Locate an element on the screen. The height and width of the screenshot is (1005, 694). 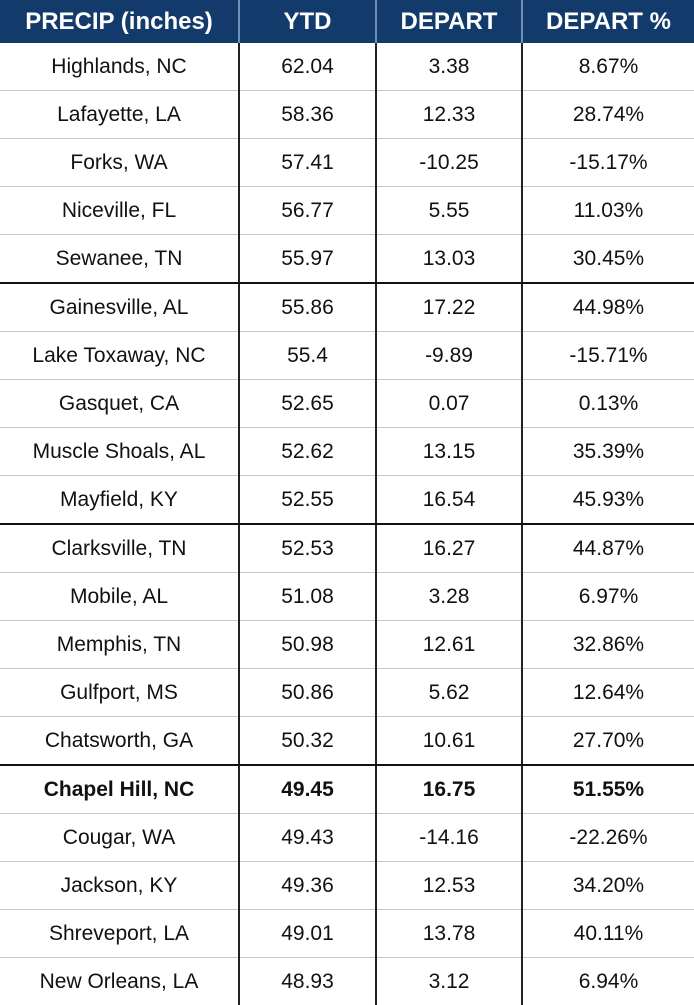
table-row: Sewanee, TN 55.97 13.03 30.45% is located at coordinates (347, 259).